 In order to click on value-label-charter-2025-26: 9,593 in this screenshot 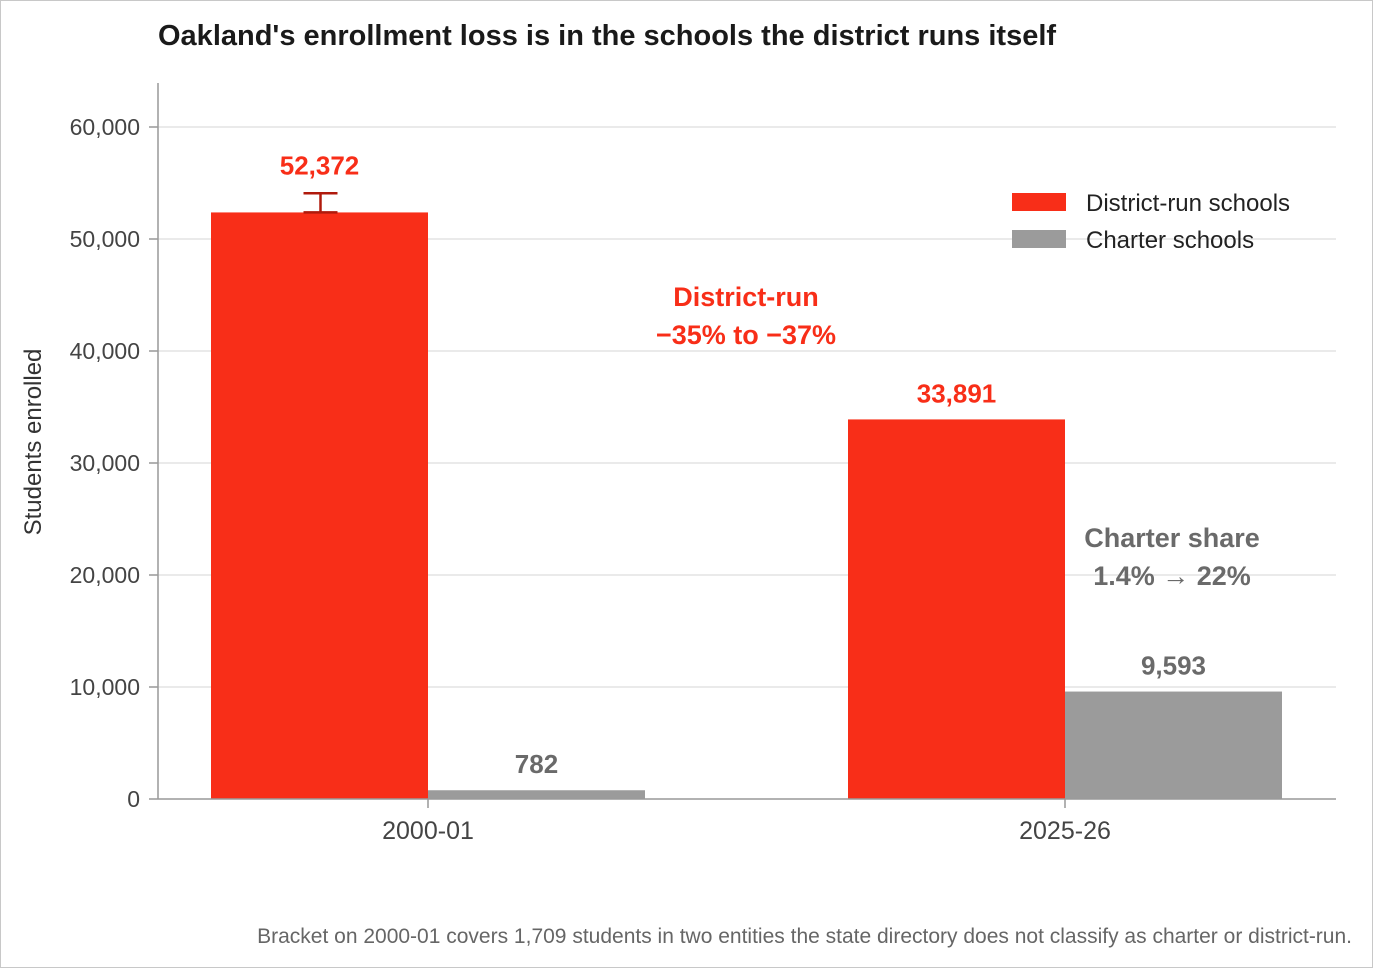, I will do `click(1173, 666)`.